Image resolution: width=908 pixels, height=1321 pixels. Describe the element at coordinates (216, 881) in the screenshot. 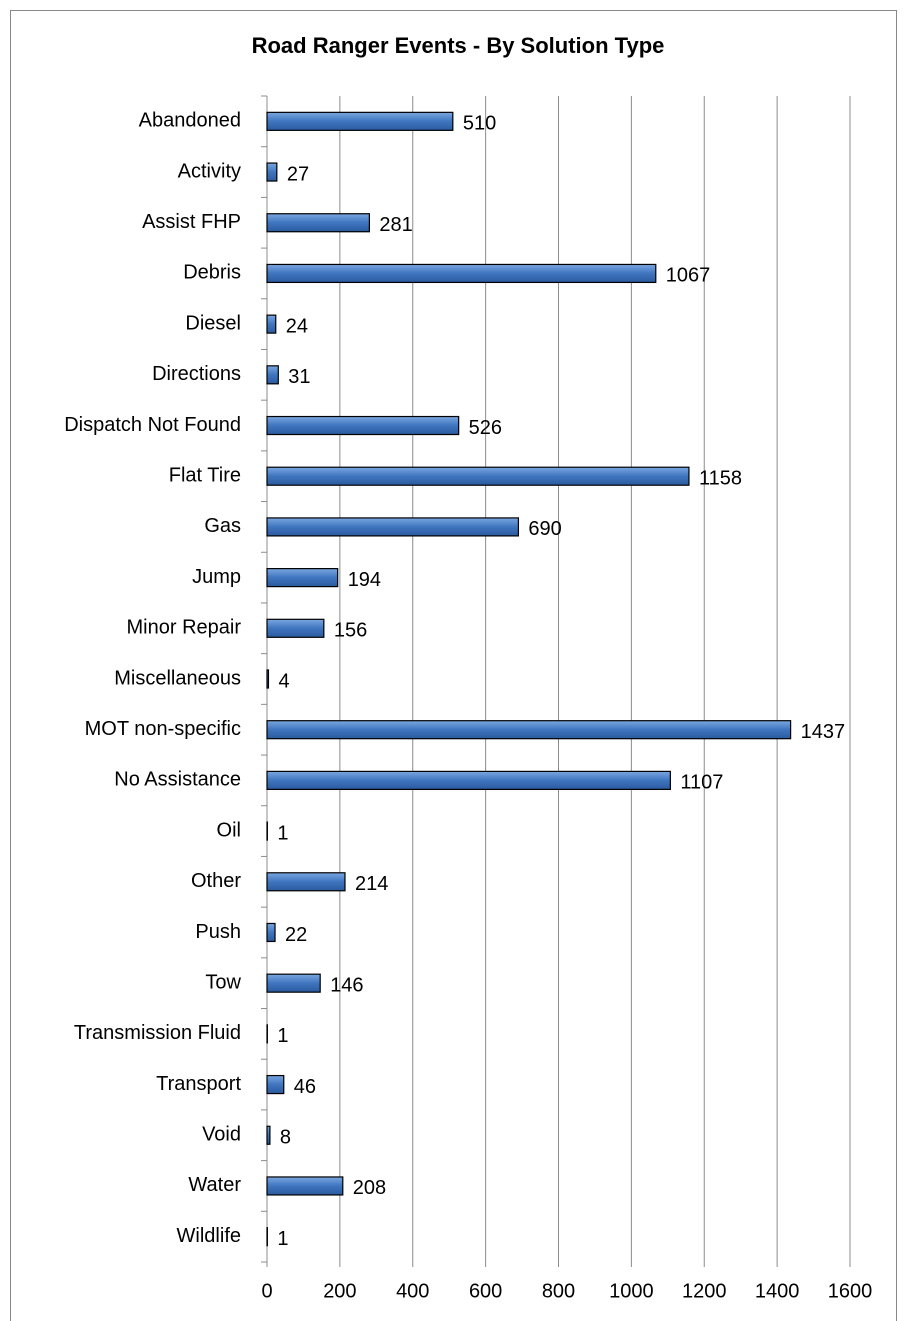

I see `y-tick-label: Other` at that location.